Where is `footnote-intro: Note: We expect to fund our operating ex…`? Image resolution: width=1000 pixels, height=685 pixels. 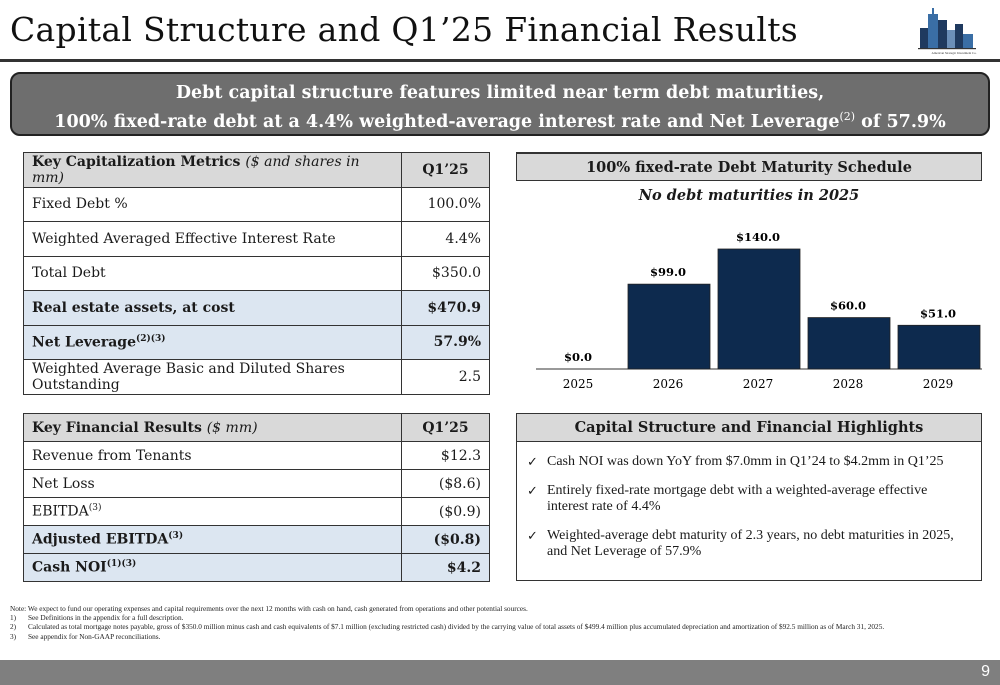 footnote-intro: Note: We expect to fund our operating ex… is located at coordinates (269, 608).